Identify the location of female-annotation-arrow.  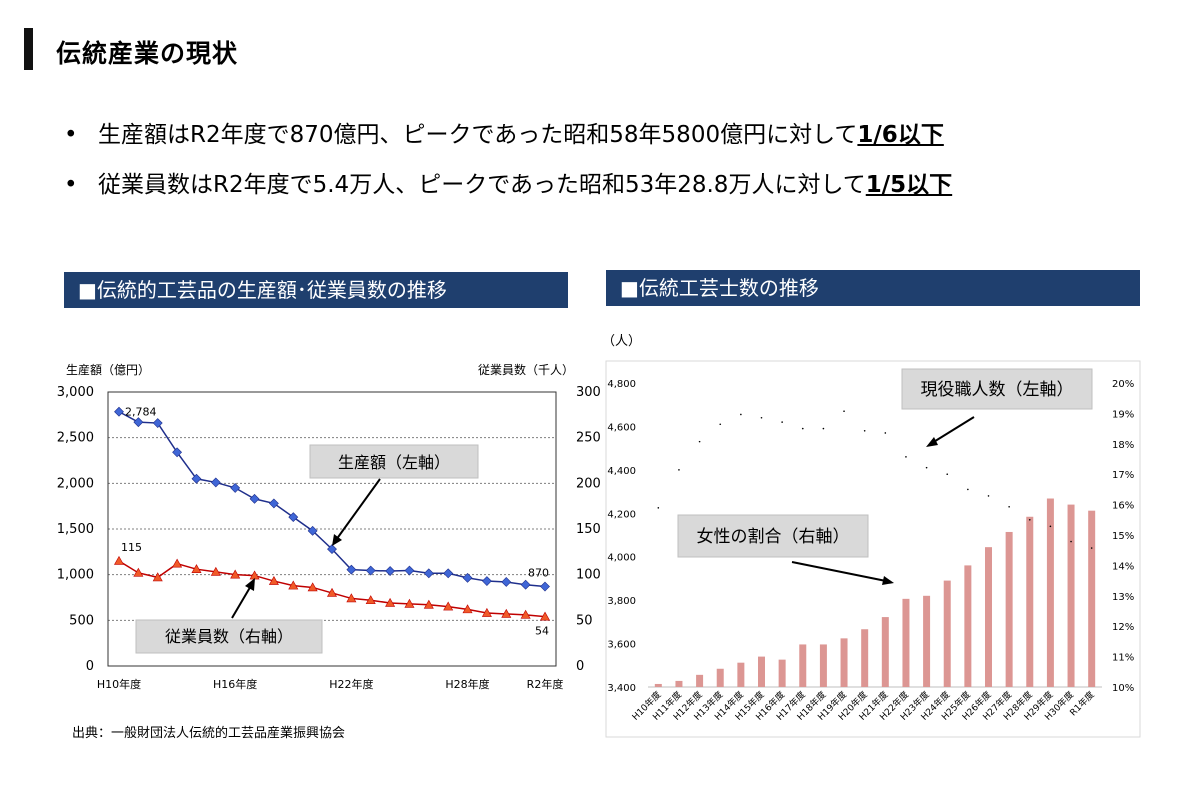
(839, 571).